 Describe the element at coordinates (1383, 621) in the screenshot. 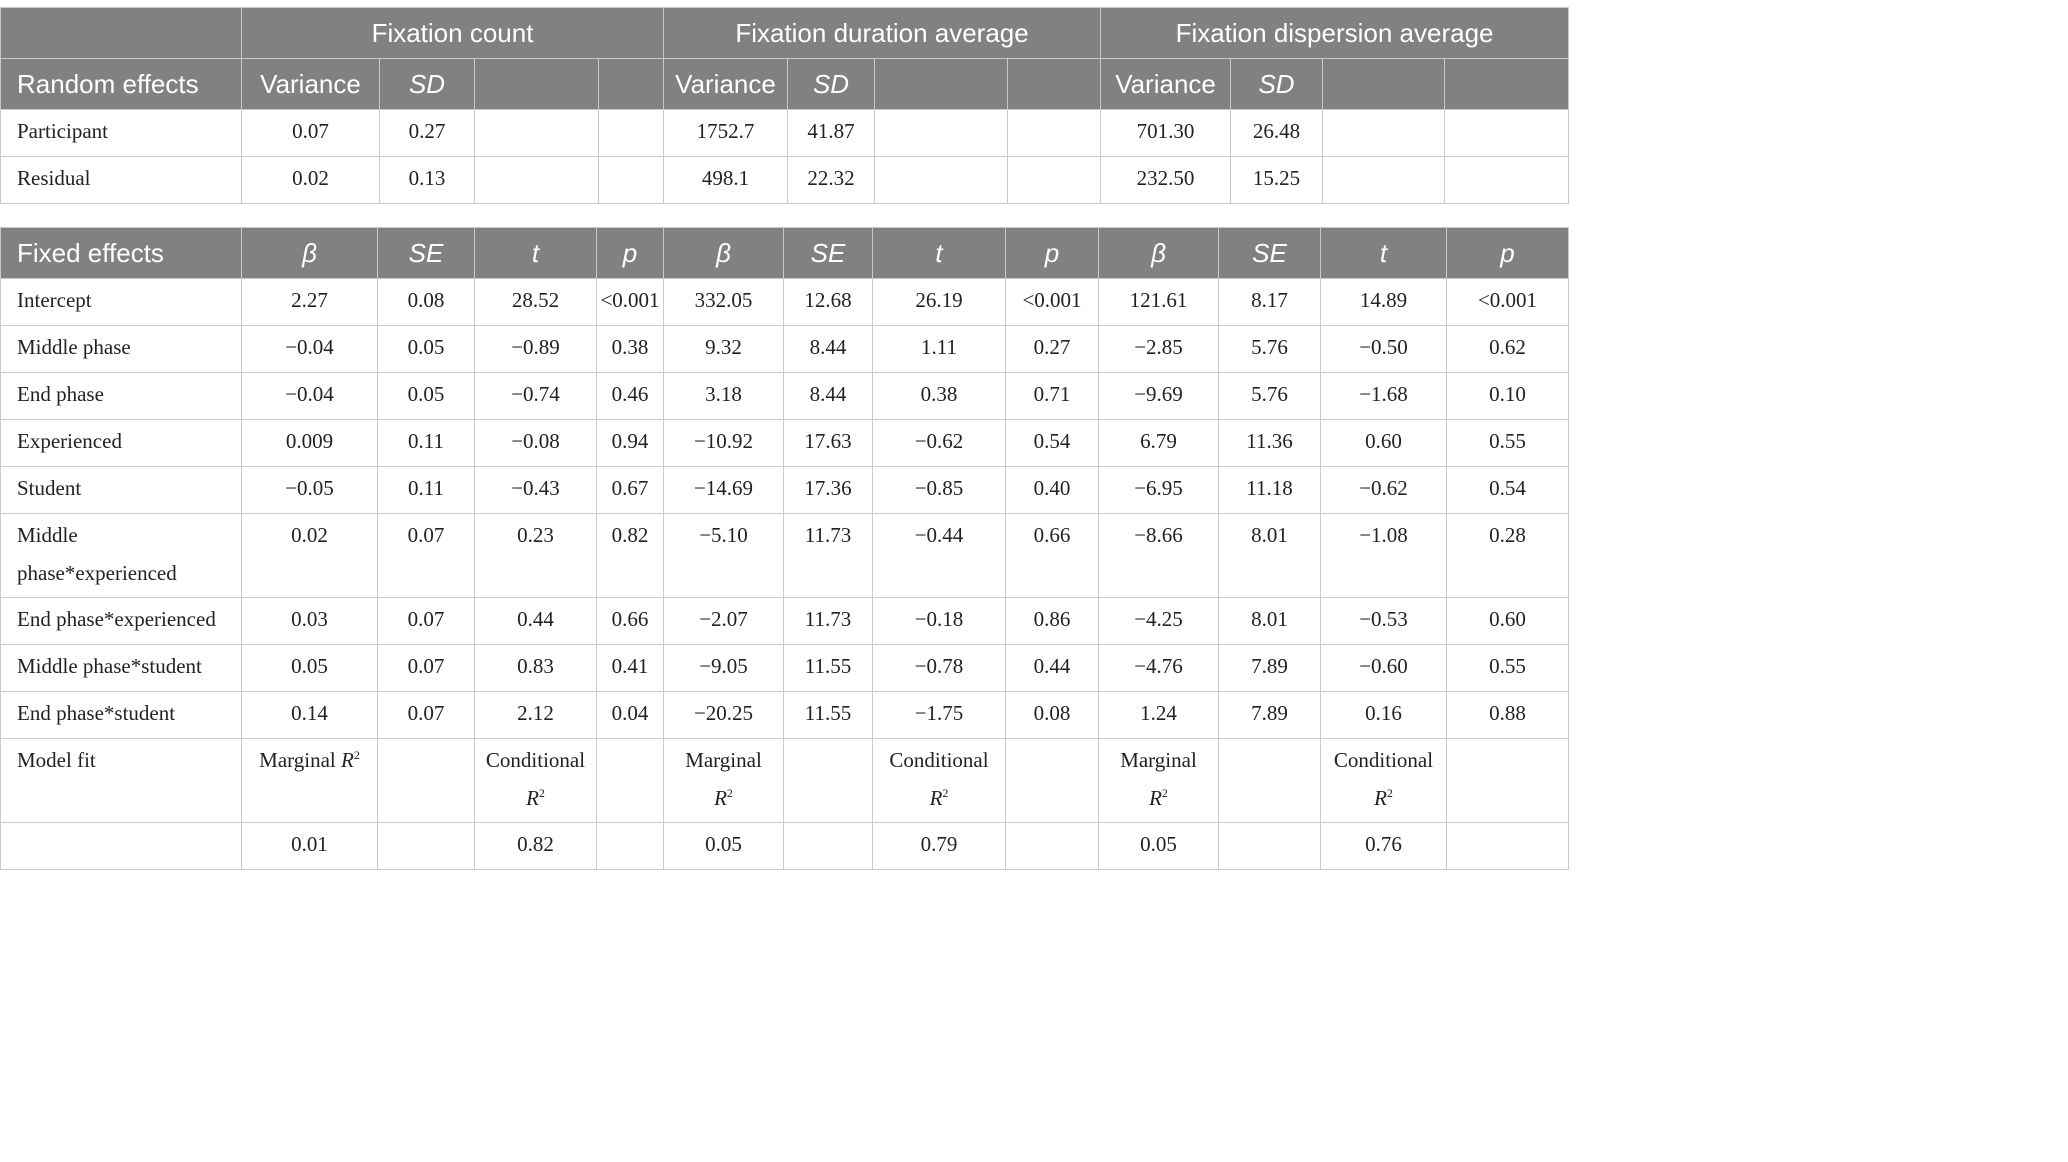

I see `cell: −0.53` at that location.